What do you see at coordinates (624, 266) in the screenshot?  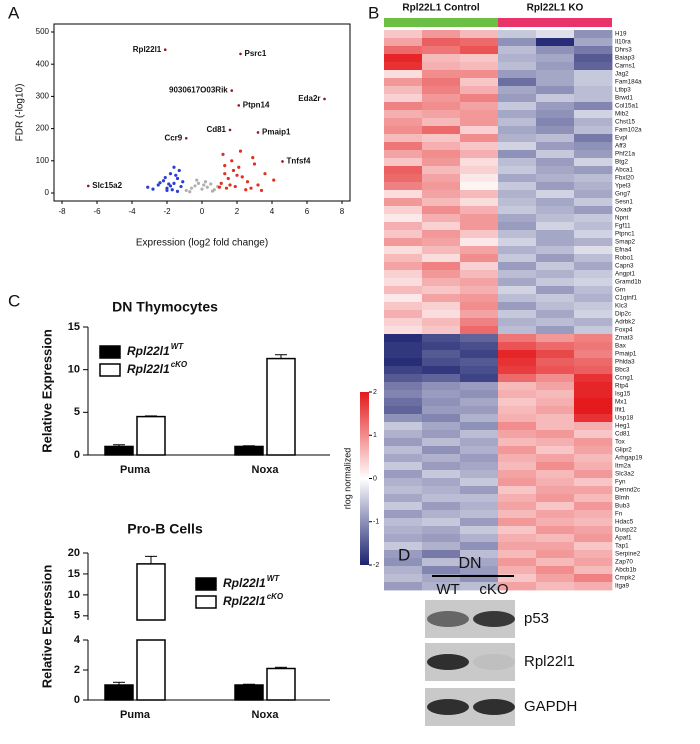 I see `row-label: Capn3` at bounding box center [624, 266].